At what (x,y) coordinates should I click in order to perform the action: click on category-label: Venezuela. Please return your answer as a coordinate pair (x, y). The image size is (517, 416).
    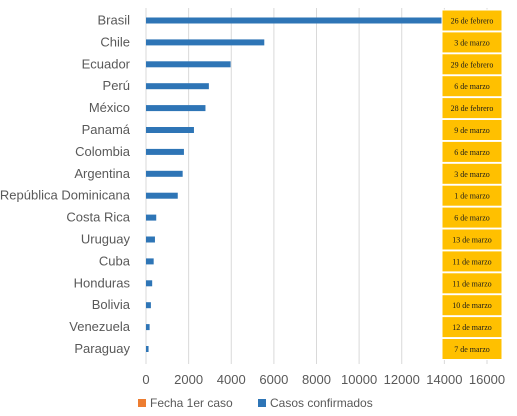
    Looking at the image, I should click on (99, 326).